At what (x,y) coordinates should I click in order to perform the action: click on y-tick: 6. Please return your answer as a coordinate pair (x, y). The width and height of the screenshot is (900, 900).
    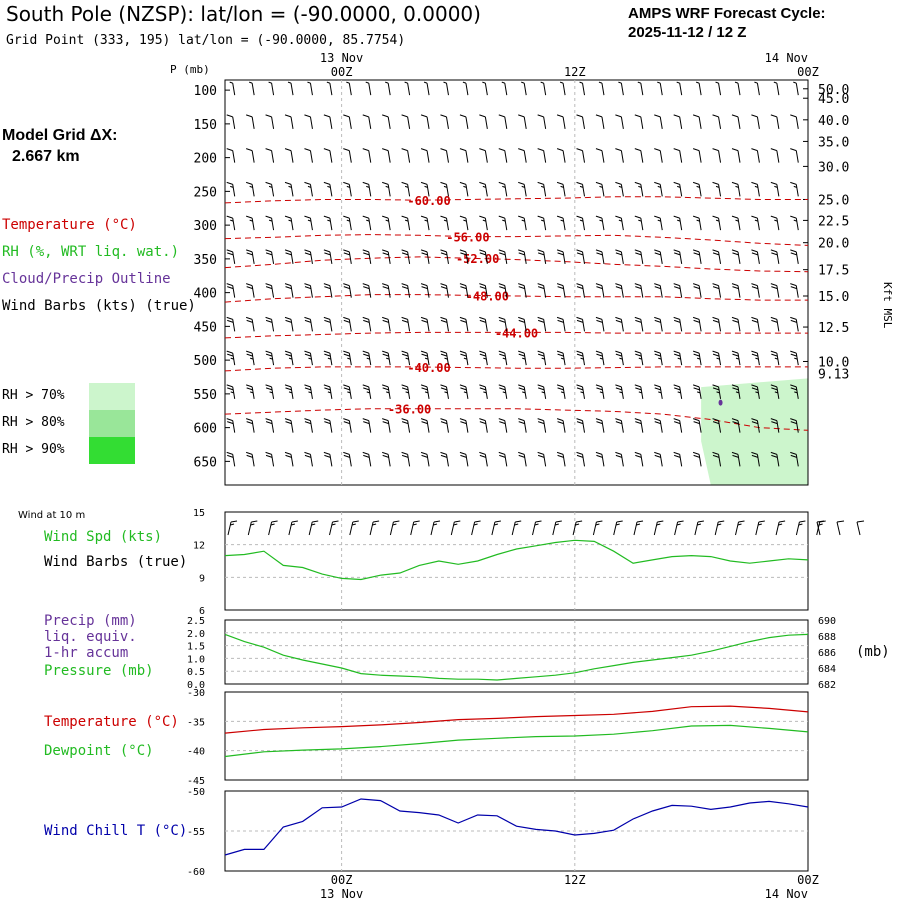
    Looking at the image, I should click on (202, 611).